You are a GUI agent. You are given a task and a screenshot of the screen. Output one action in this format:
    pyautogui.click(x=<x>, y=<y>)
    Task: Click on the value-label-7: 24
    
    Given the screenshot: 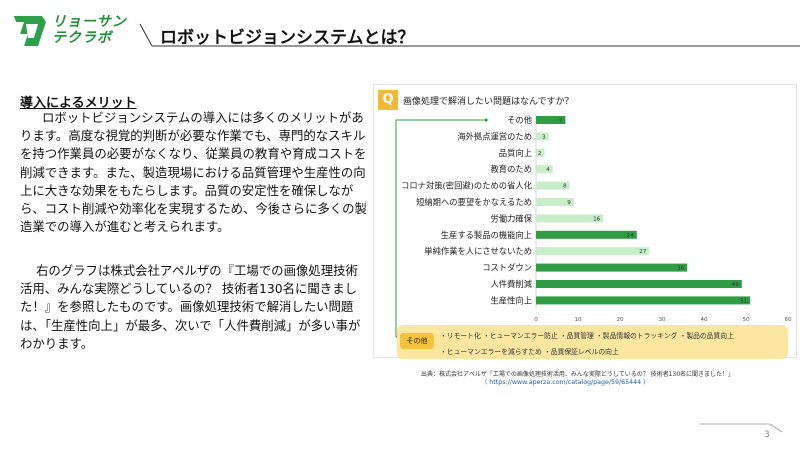 What is the action you would take?
    pyautogui.click(x=631, y=236)
    